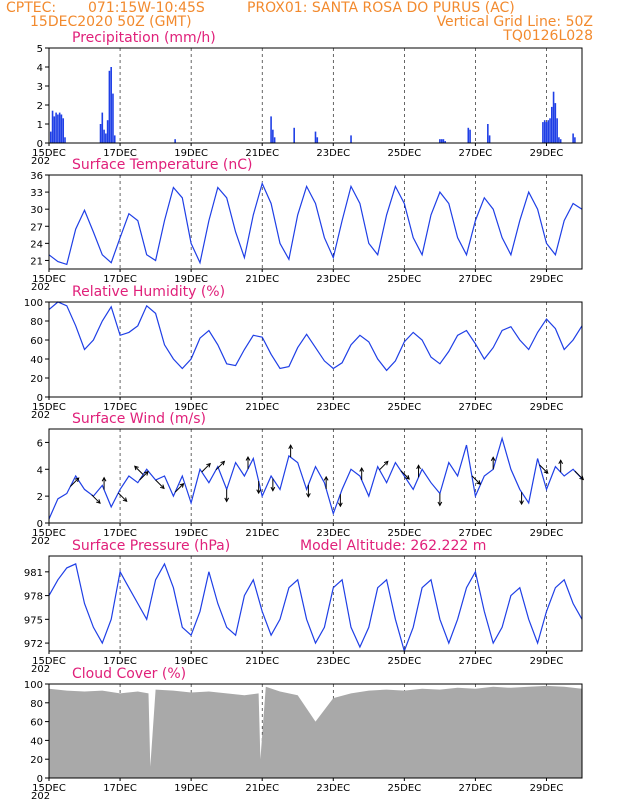 The image size is (618, 800). I want to click on pres-ytick-label: 972, so click(33, 644).